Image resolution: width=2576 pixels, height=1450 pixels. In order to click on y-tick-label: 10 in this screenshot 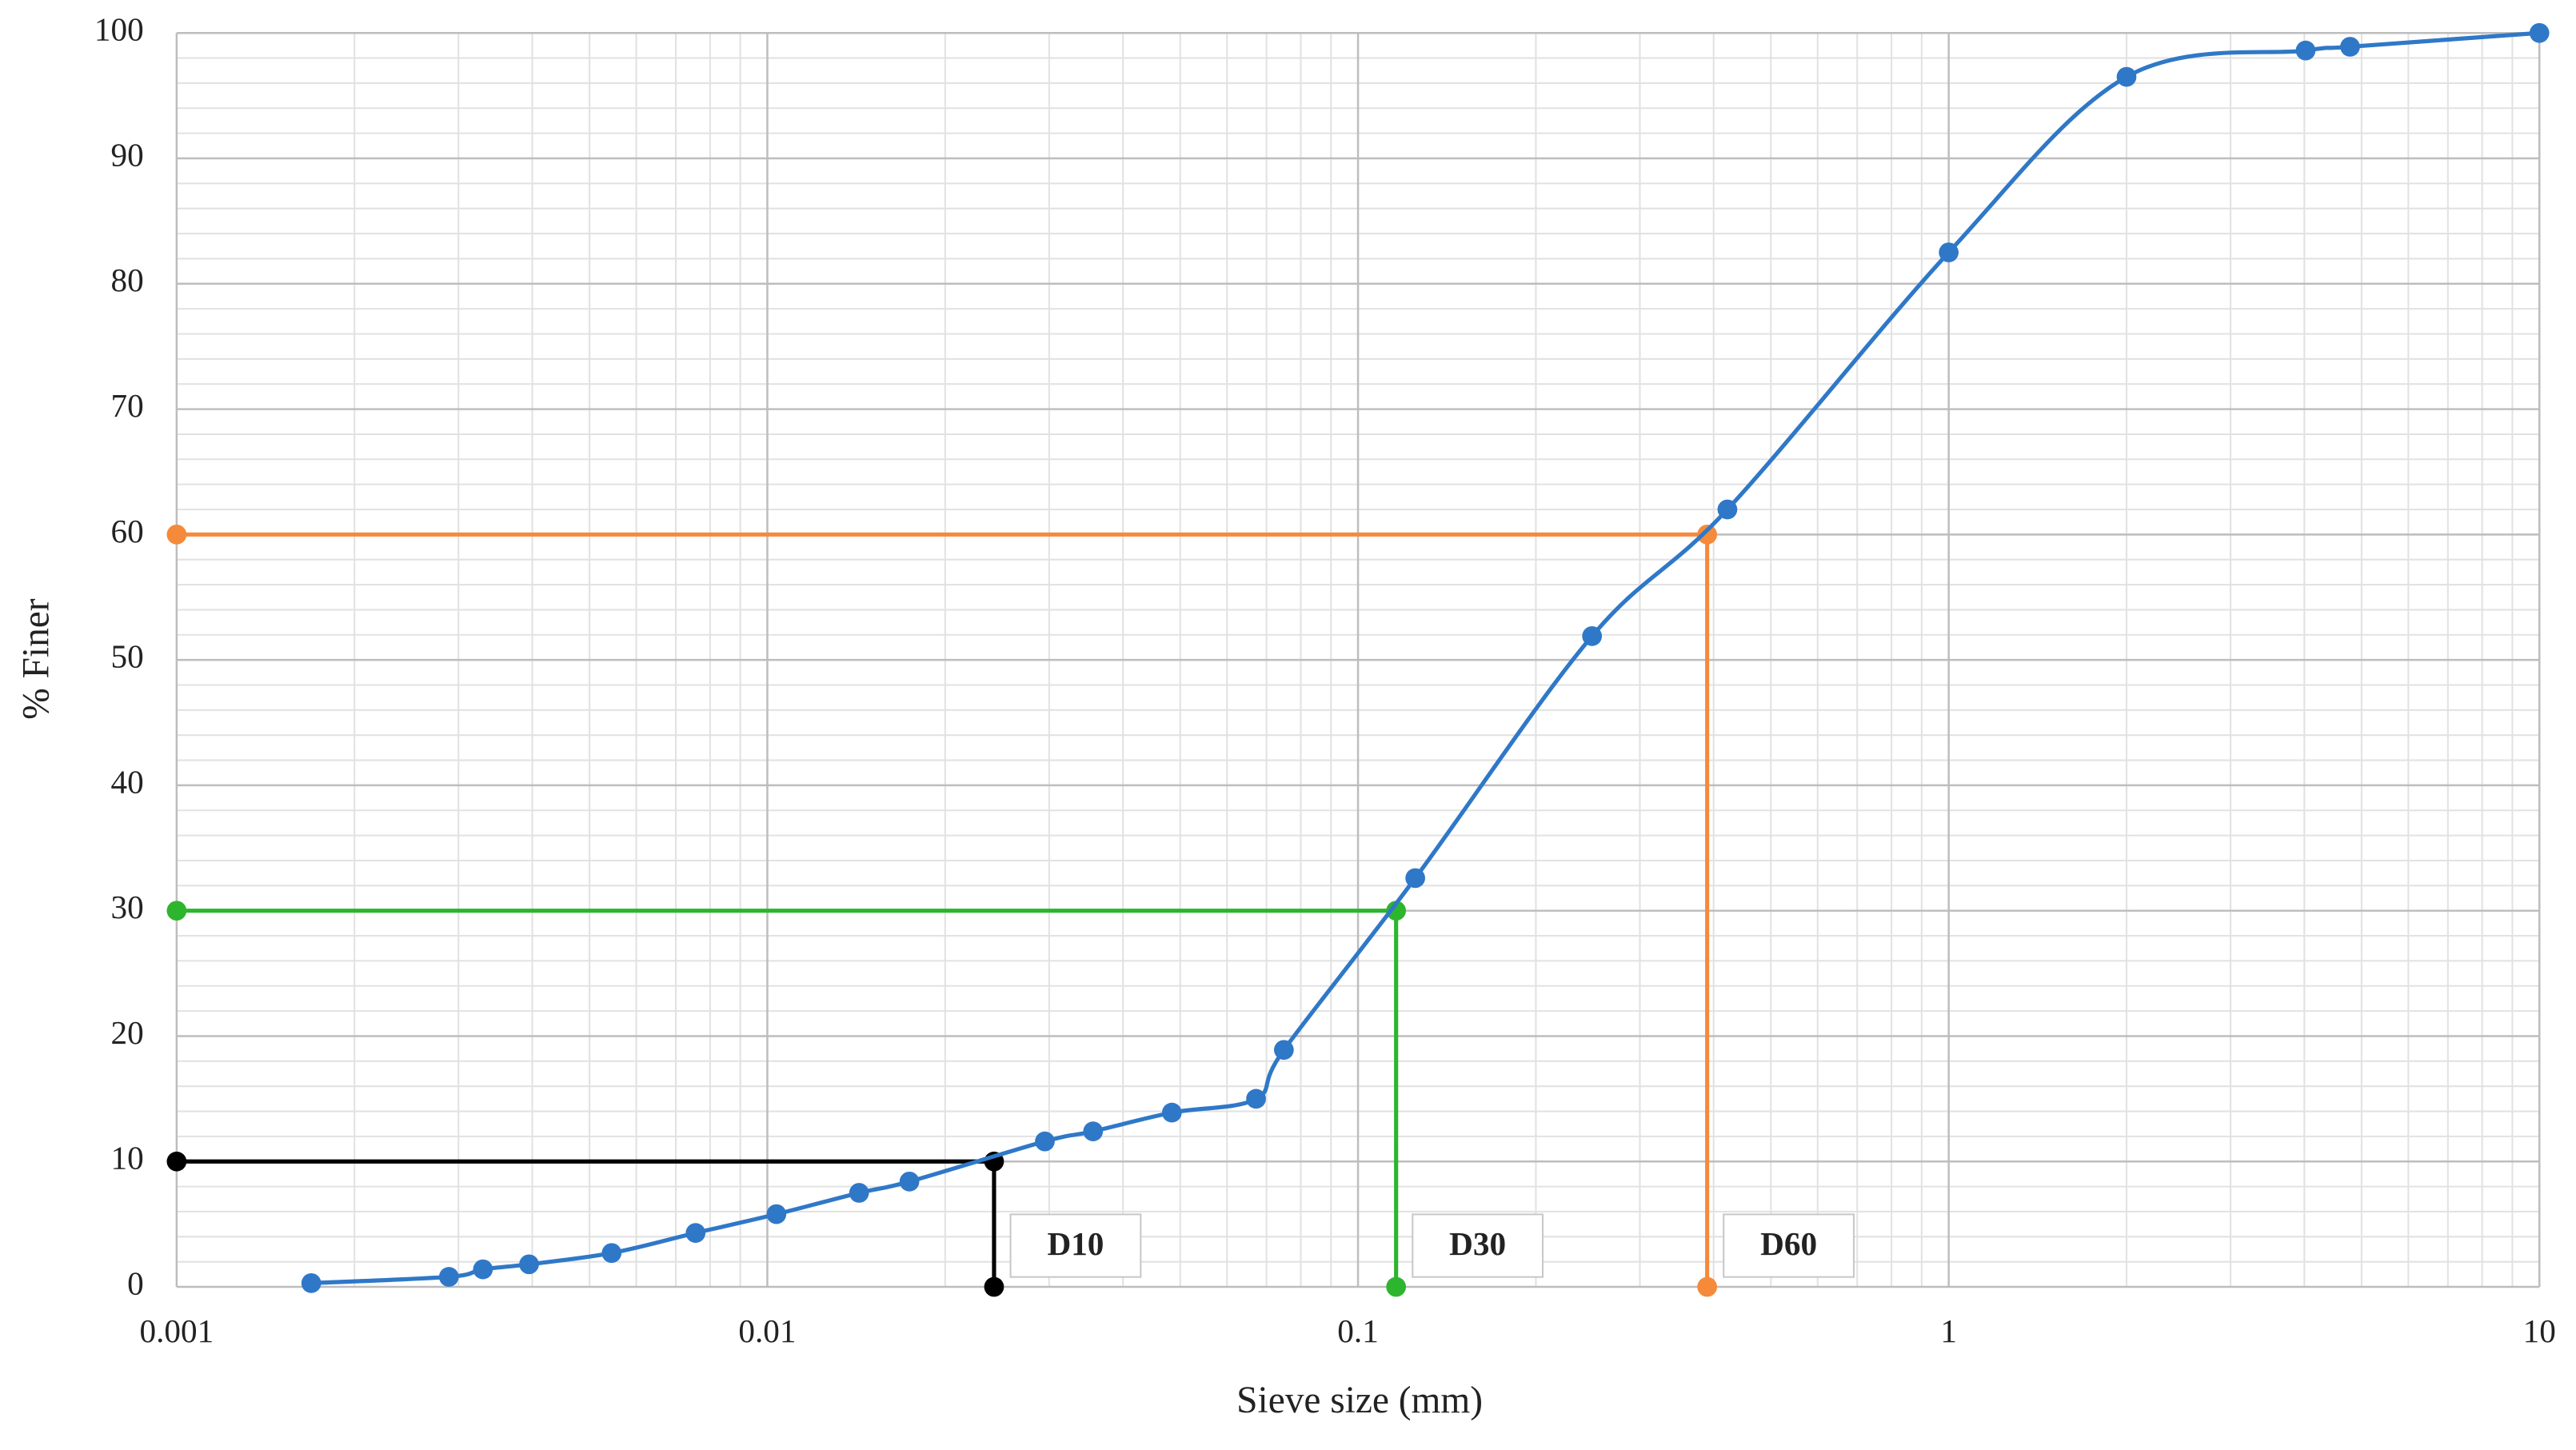, I will do `click(127, 1158)`.